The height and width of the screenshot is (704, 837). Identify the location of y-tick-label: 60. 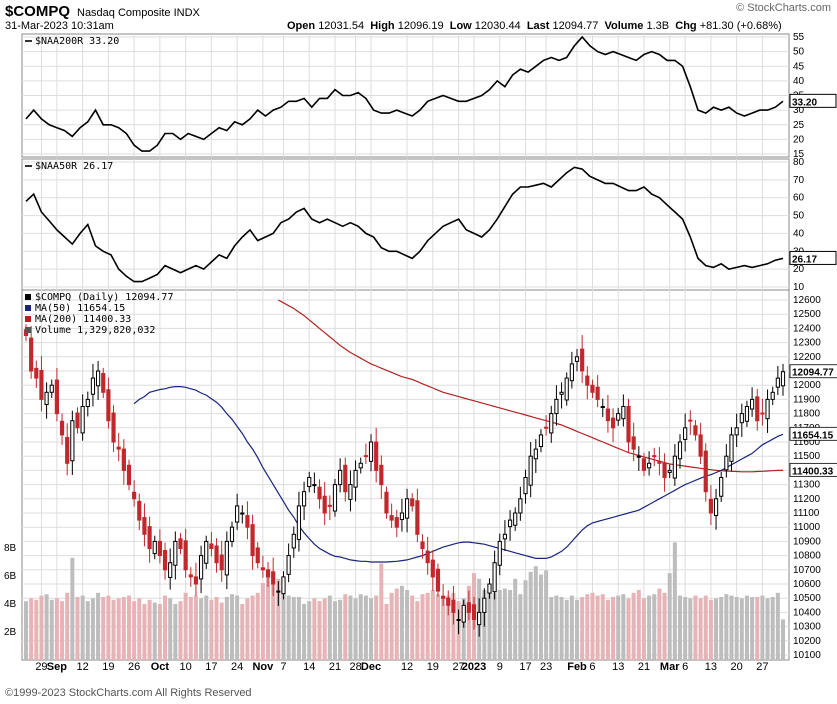
(799, 198).